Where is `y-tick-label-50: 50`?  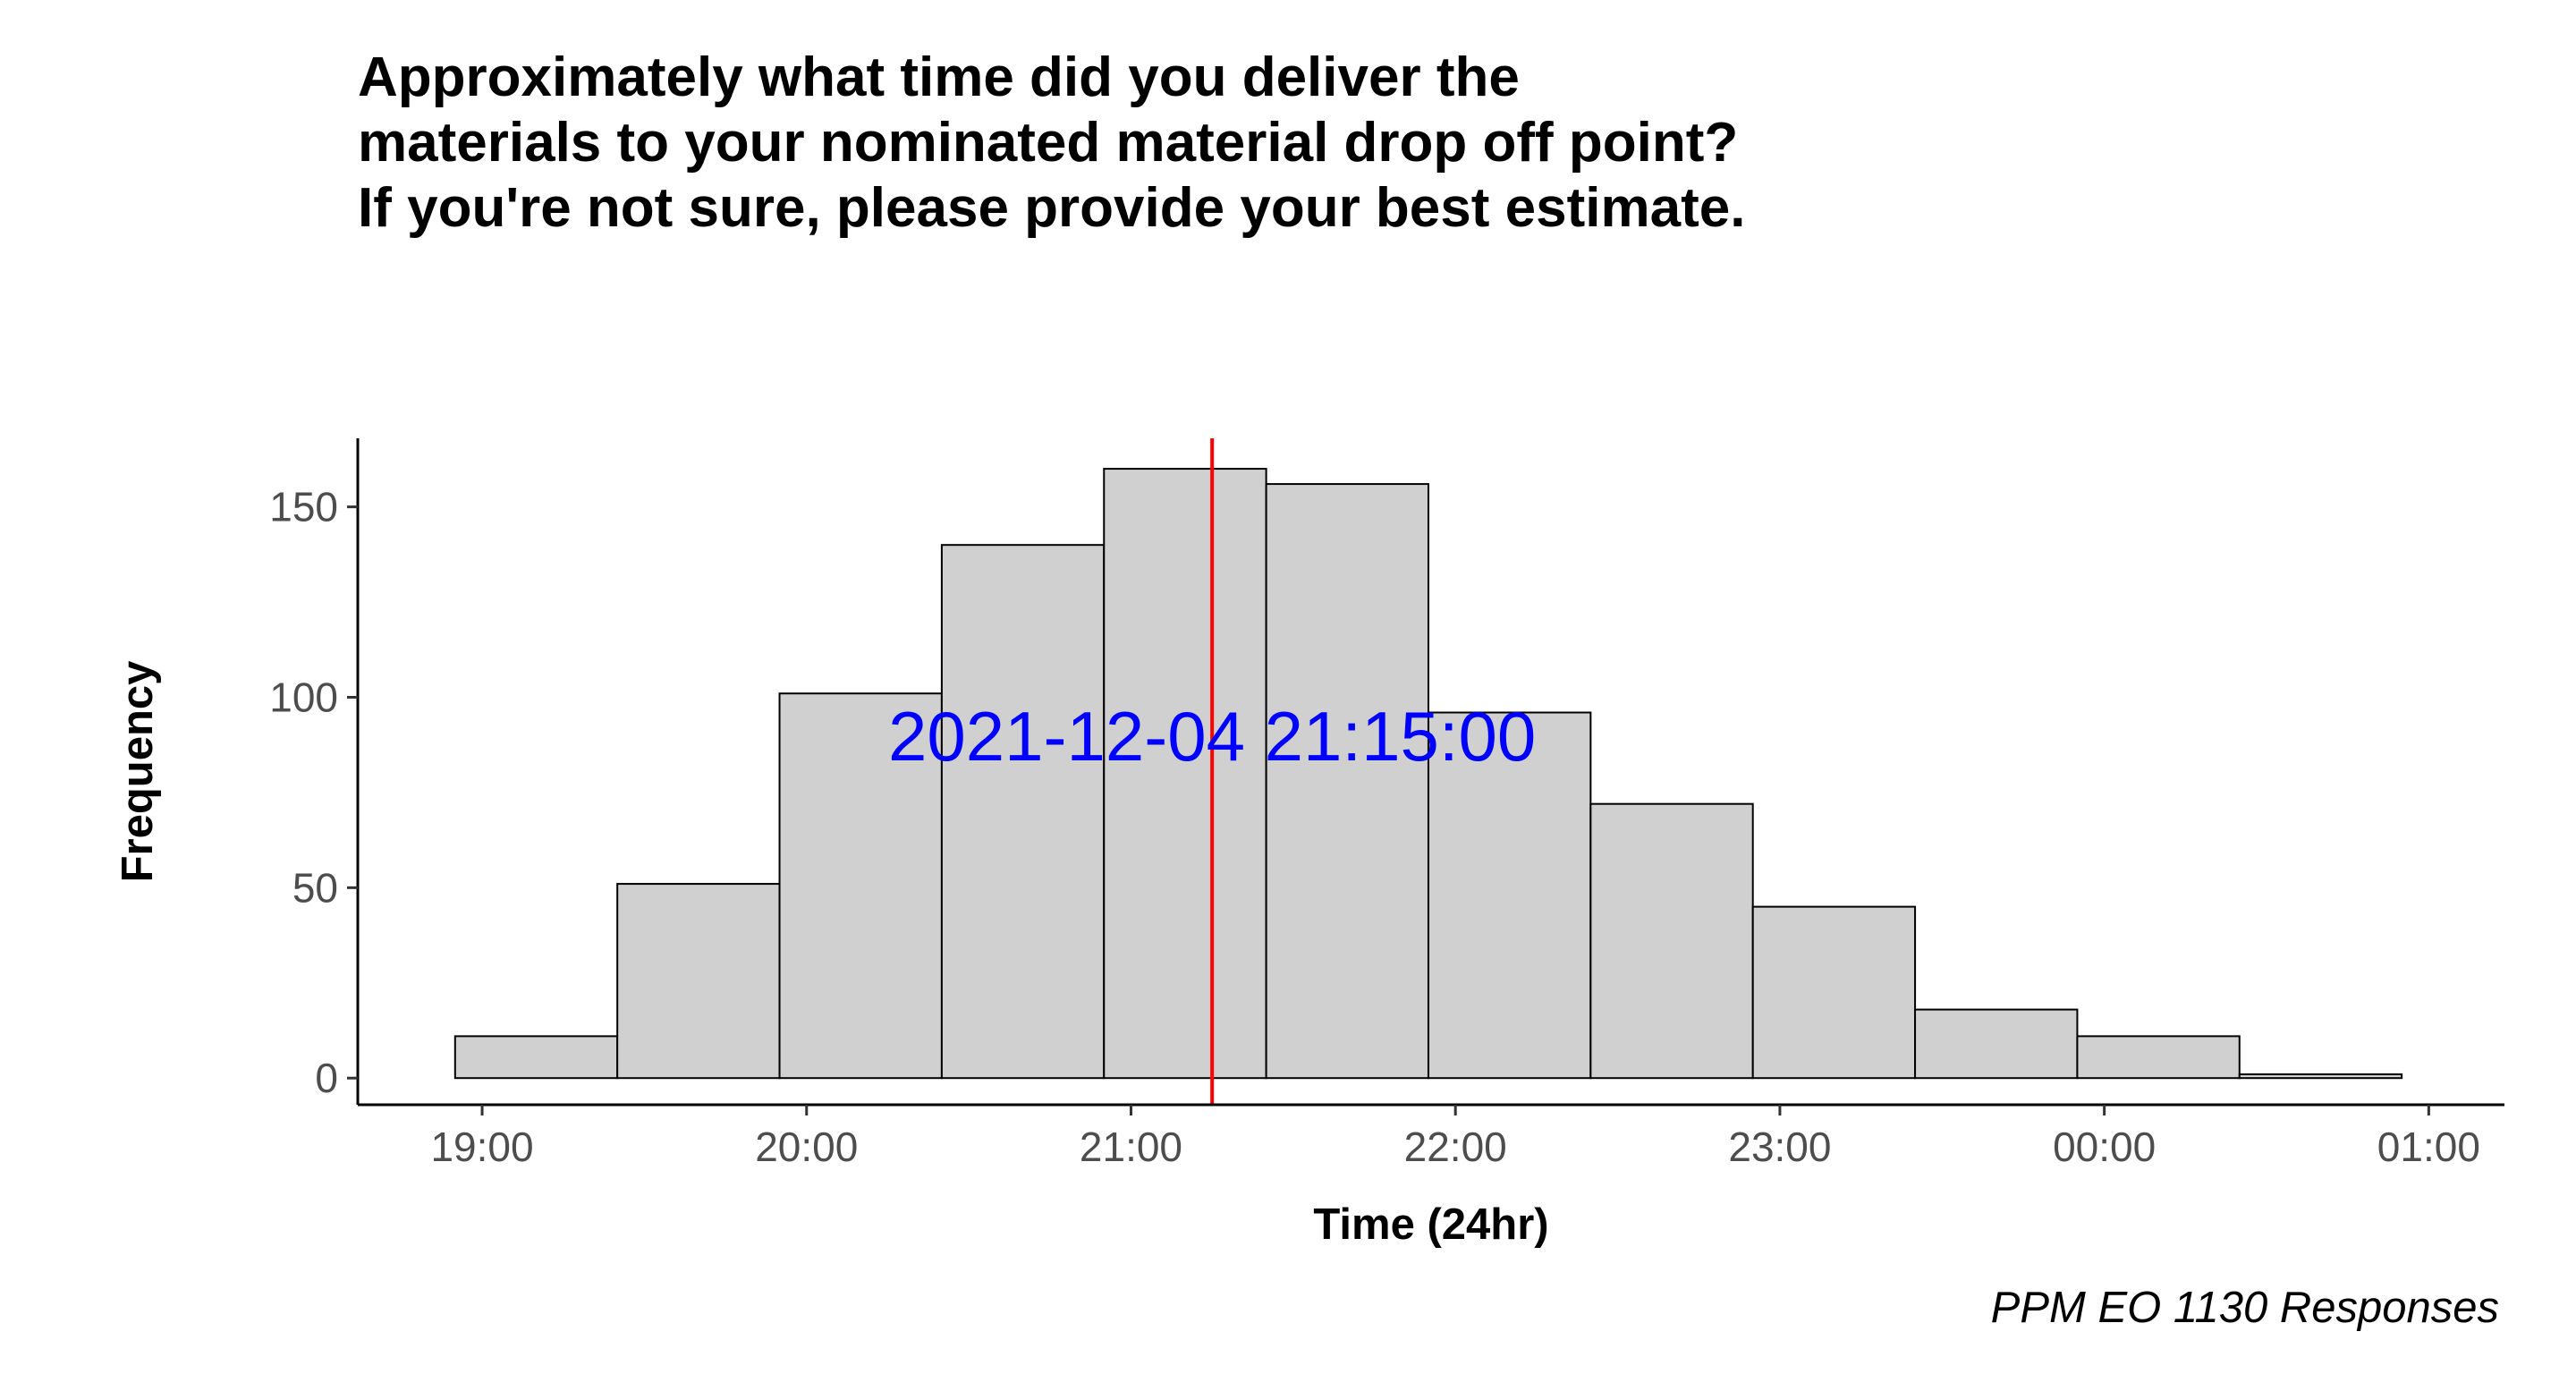
y-tick-label-50: 50 is located at coordinates (315, 887).